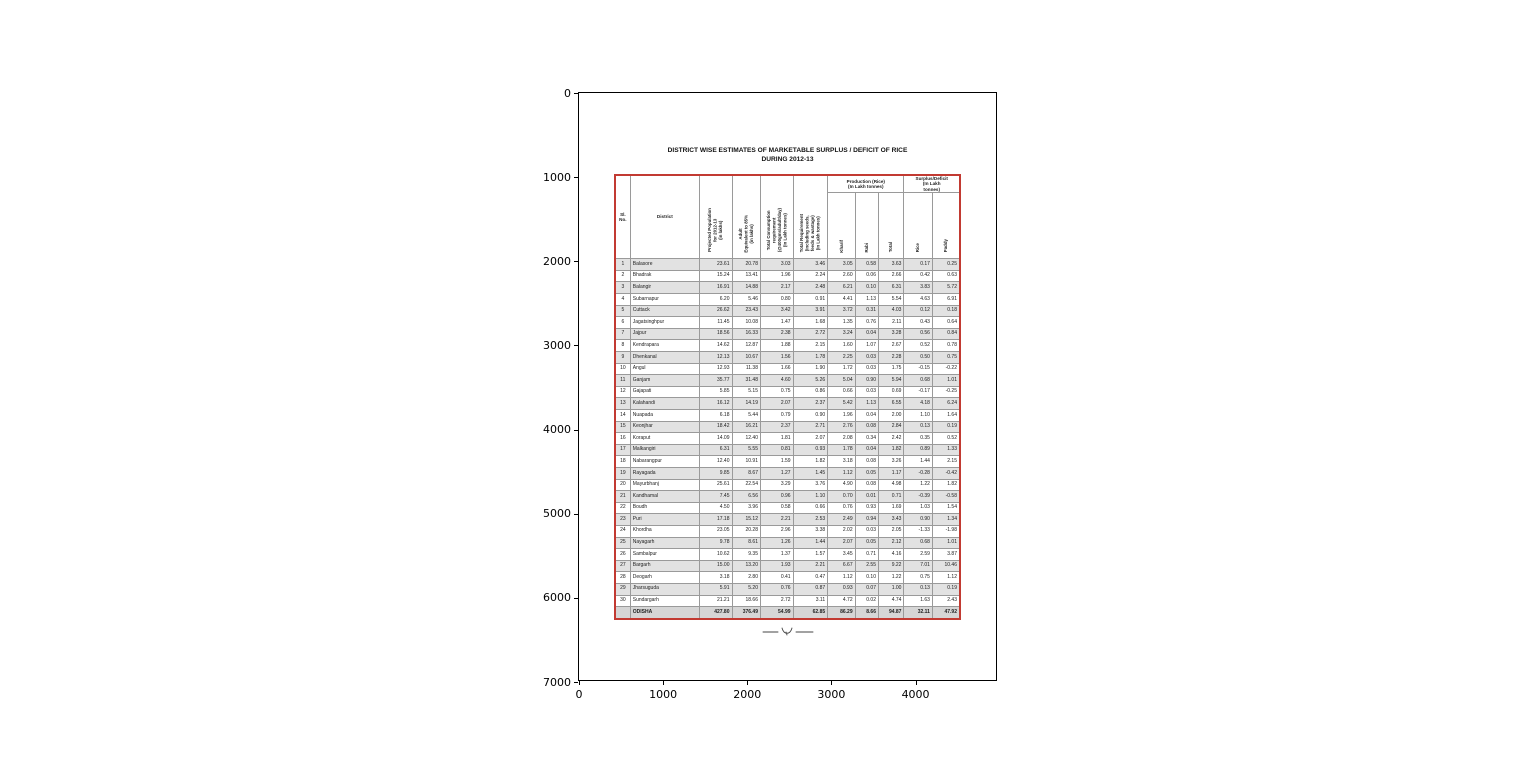 The height and width of the screenshot is (767, 1536). Describe the element at coordinates (918, 299) in the screenshot. I see `value-cell: 4.63` at that location.